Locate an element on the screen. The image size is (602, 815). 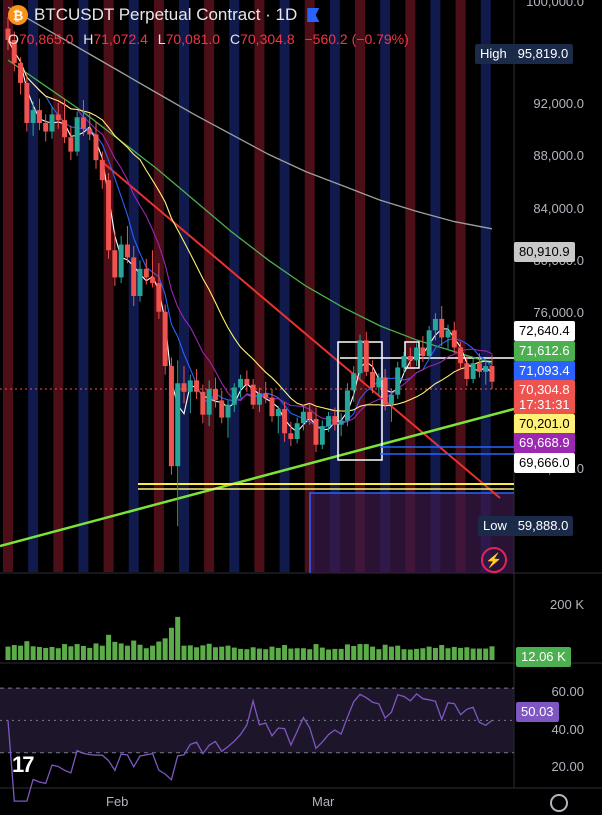
low-tag: Low 59,888.0 is located at coordinates (526, 526).